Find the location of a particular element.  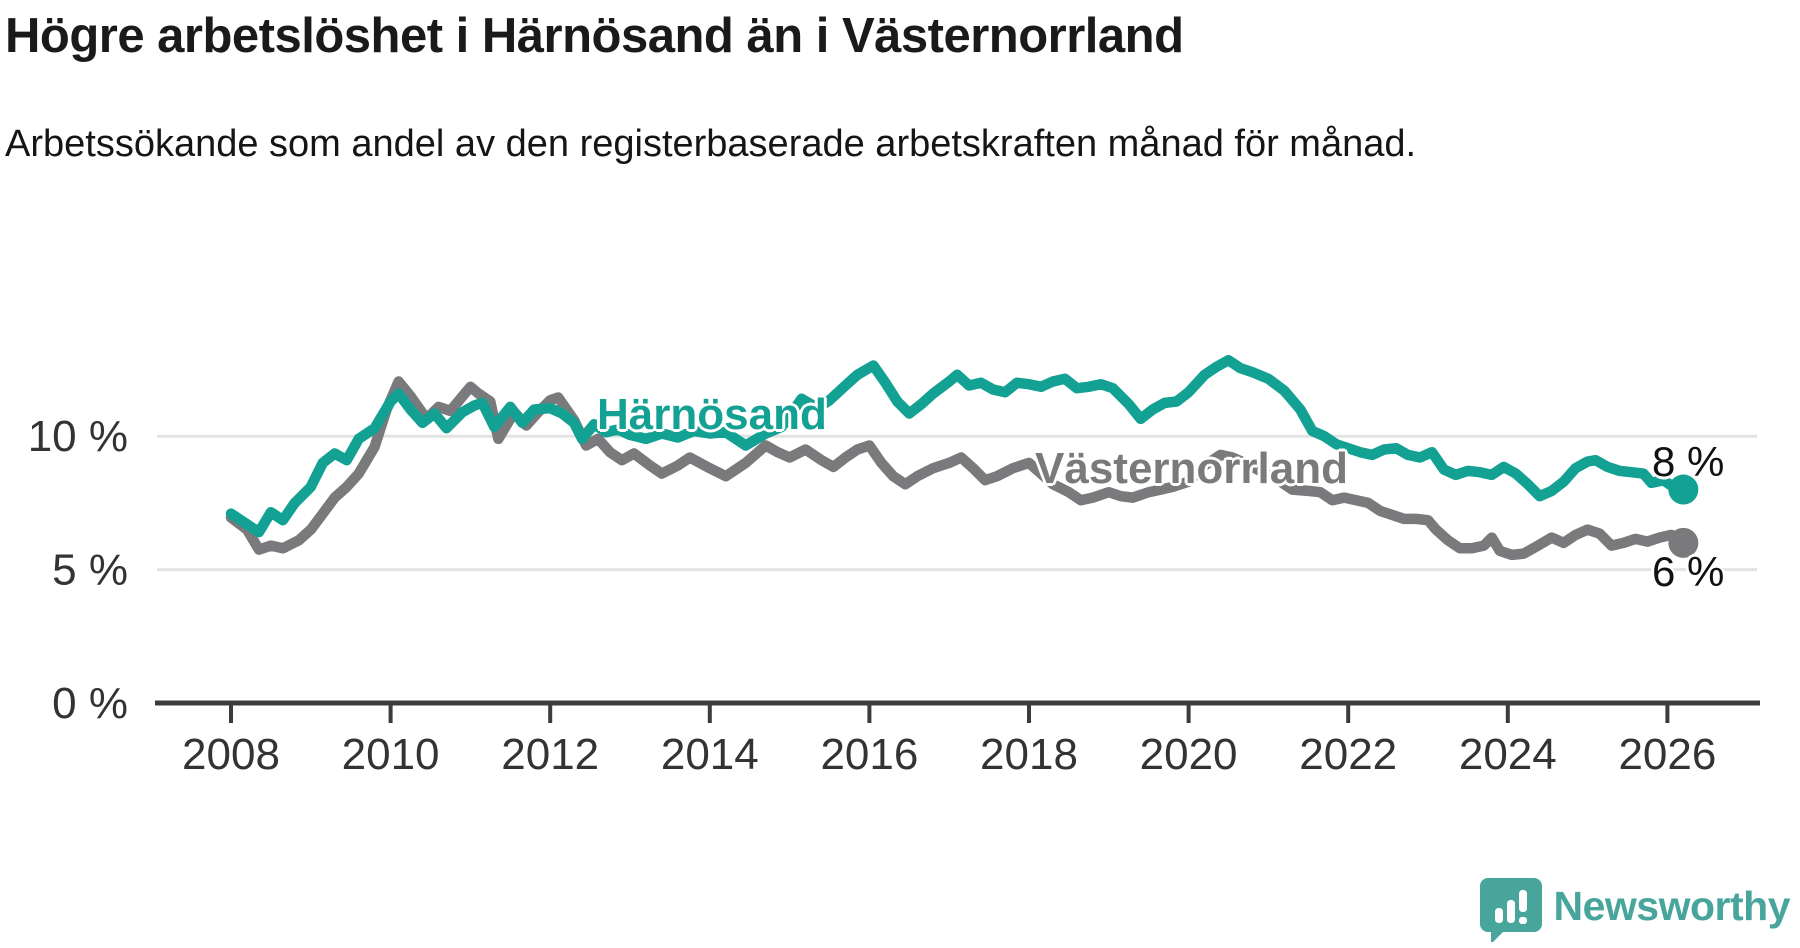

y-axis-tick-label: 0 % is located at coordinates (90, 703).